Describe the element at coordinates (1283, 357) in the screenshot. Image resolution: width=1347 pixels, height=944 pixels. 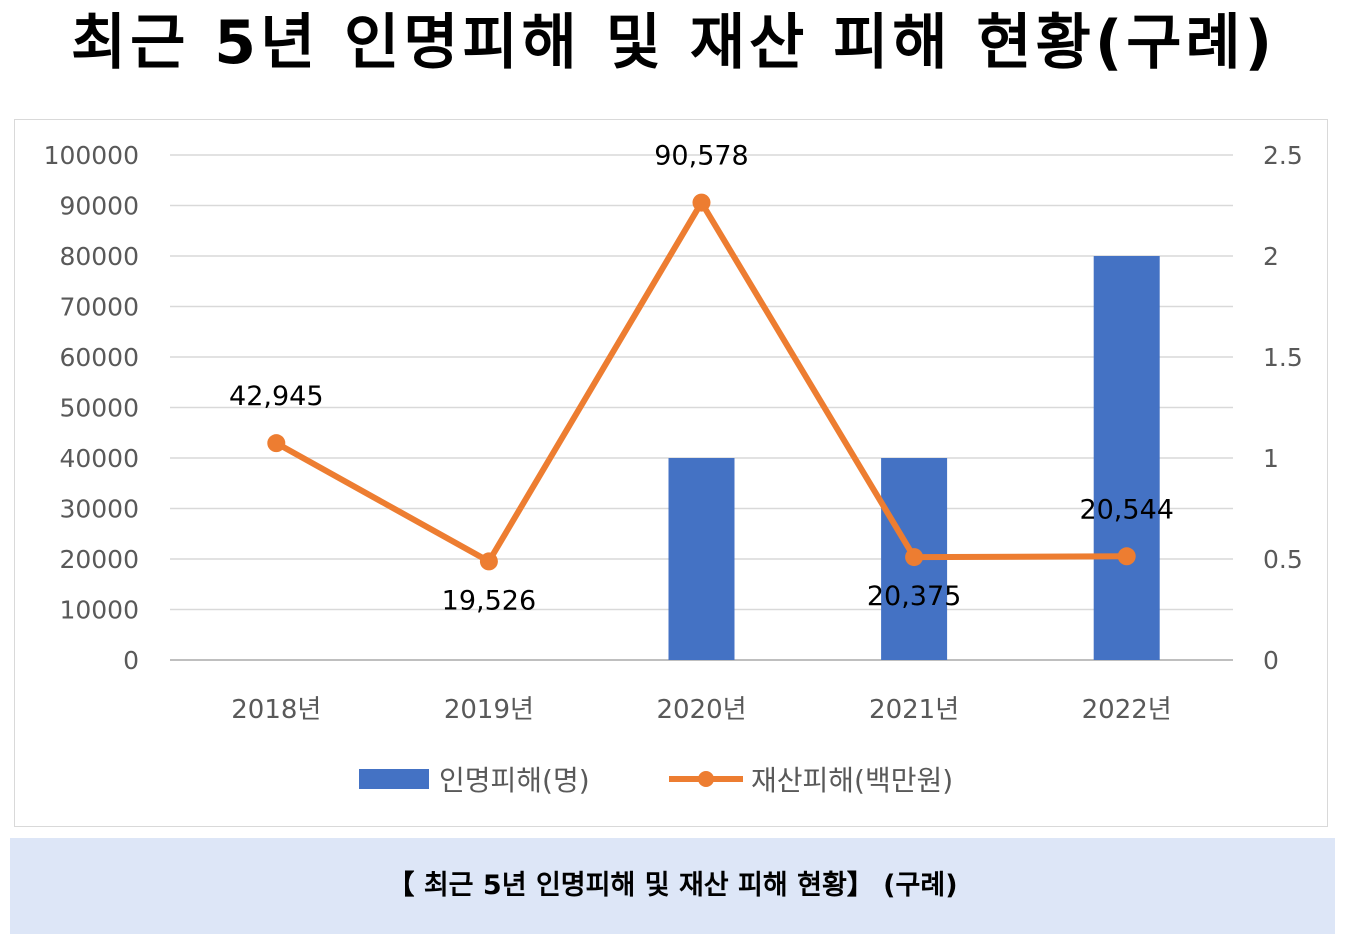
I see `y-right-tick-label: 1.5` at that location.